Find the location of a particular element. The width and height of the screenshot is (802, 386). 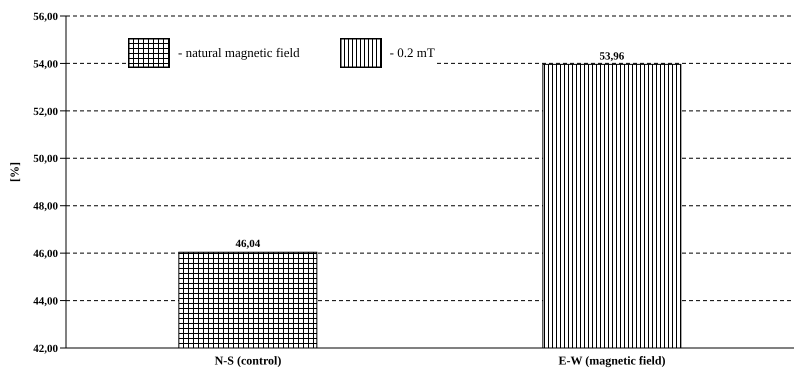

y-tick-label: 42,00 is located at coordinates (45, 348).